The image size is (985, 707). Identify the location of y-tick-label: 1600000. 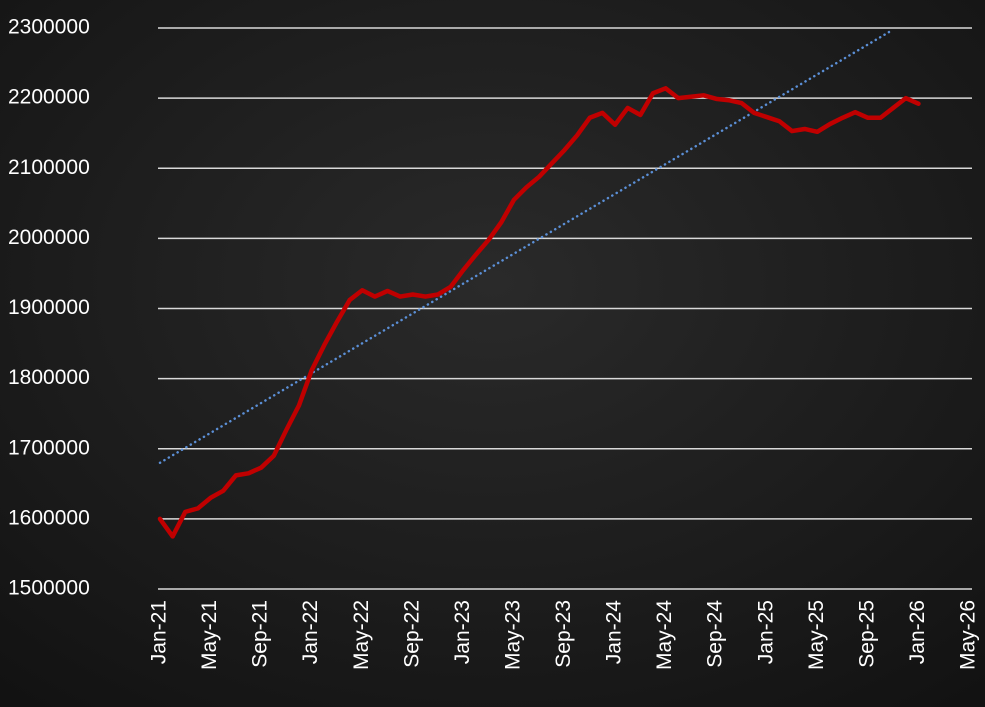
(49, 517).